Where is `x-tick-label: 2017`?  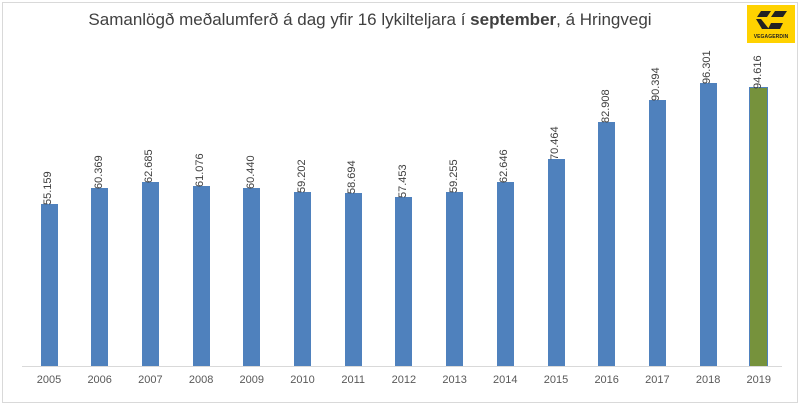
x-tick-label: 2017 is located at coordinates (657, 380).